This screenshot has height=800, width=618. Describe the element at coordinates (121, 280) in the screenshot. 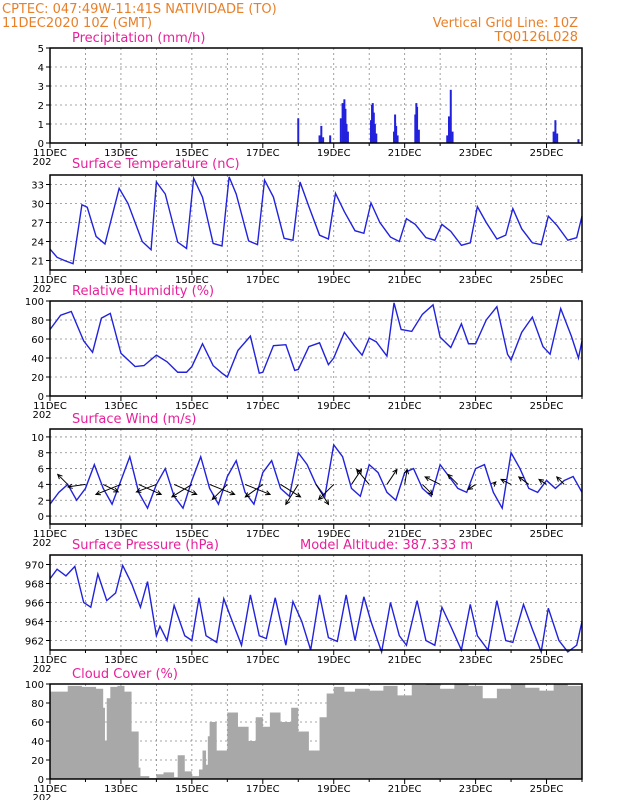

I see `temperature-xtick-label: 13DEC` at that location.